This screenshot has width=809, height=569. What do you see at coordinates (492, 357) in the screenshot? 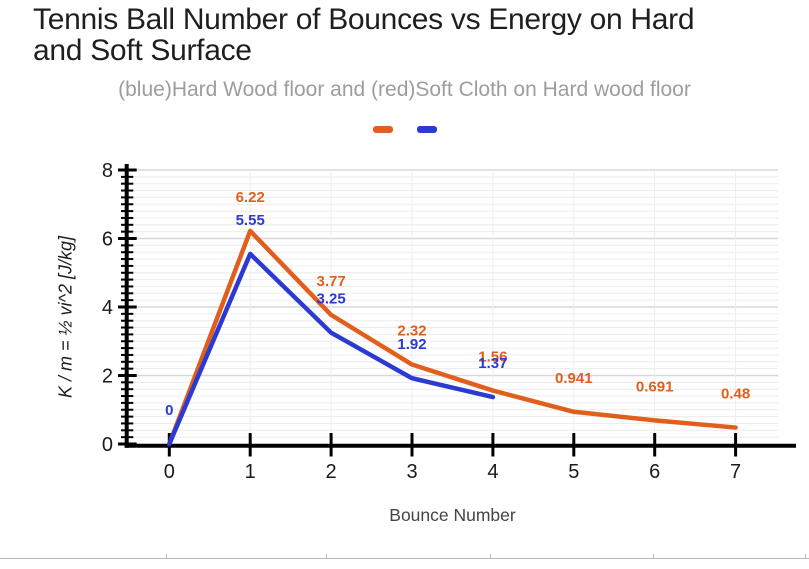
I see `svg-text: 1.56` at bounding box center [492, 357].